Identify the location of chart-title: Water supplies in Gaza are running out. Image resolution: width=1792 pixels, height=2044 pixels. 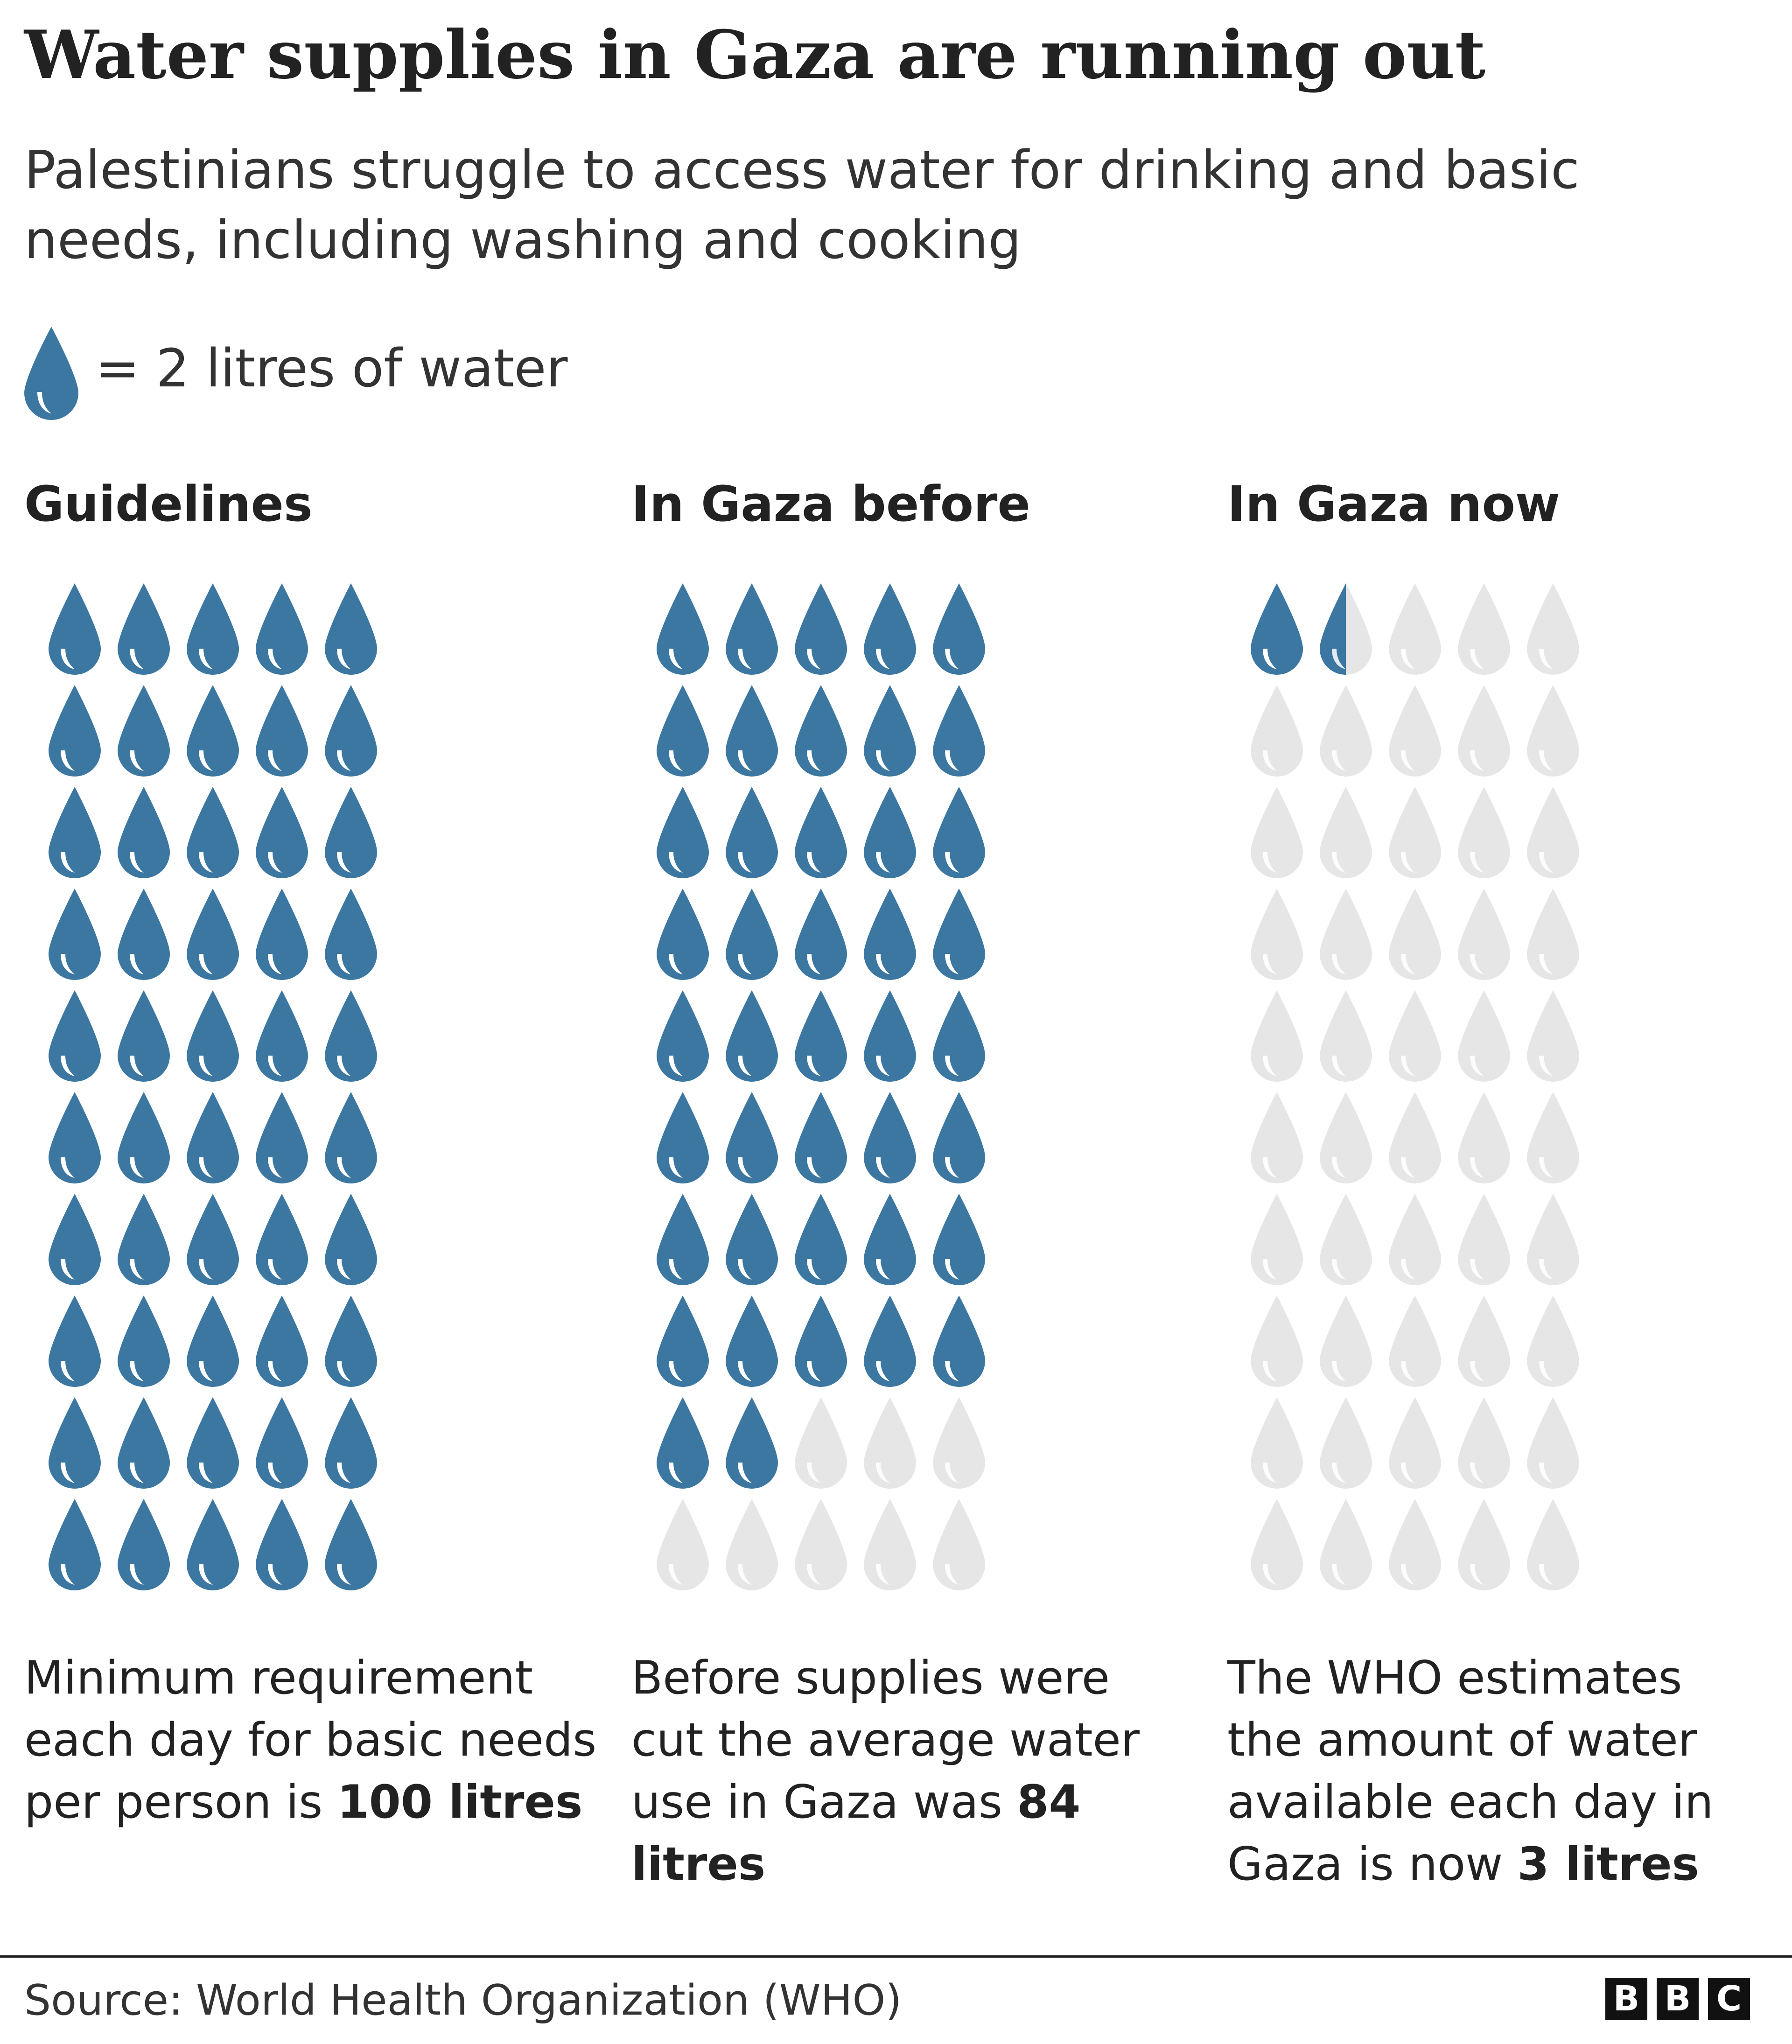
(755, 55).